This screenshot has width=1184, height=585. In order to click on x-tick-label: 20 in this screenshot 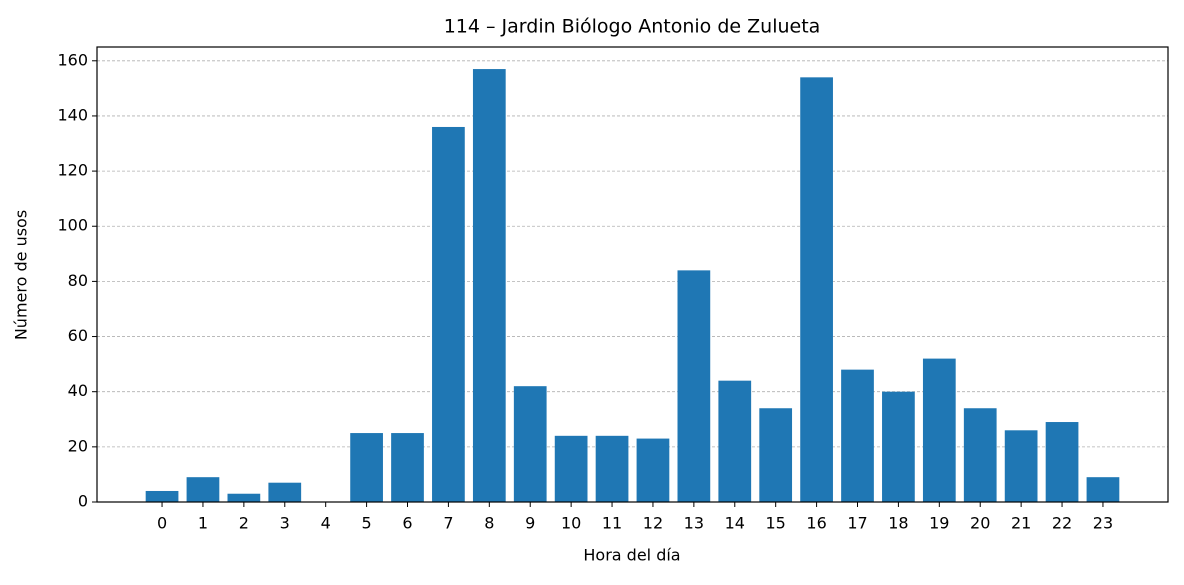, I will do `click(980, 523)`.